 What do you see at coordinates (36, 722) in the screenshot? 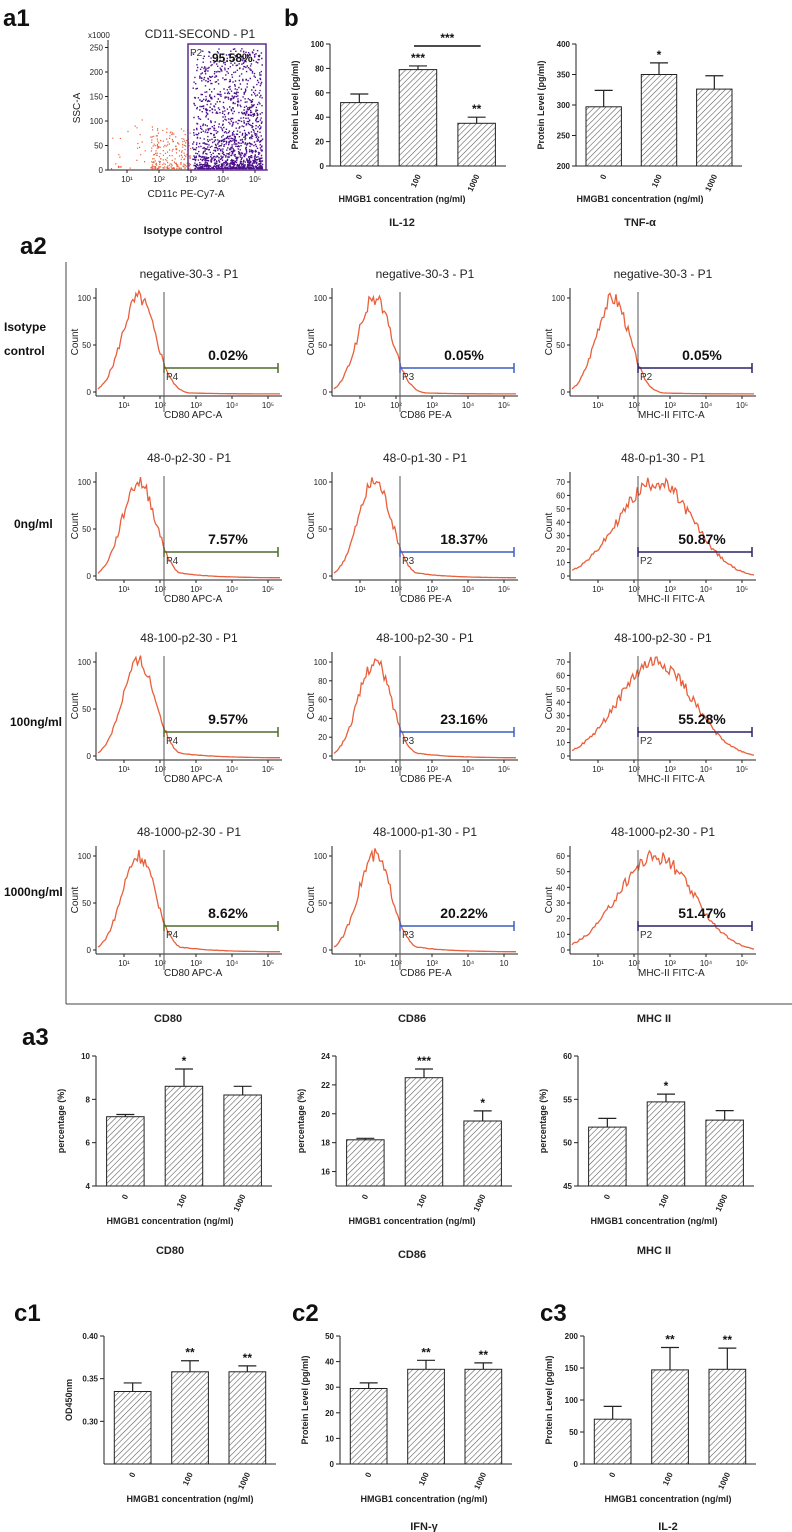
I see `row-label-100ng: 100ng/ml` at bounding box center [36, 722].